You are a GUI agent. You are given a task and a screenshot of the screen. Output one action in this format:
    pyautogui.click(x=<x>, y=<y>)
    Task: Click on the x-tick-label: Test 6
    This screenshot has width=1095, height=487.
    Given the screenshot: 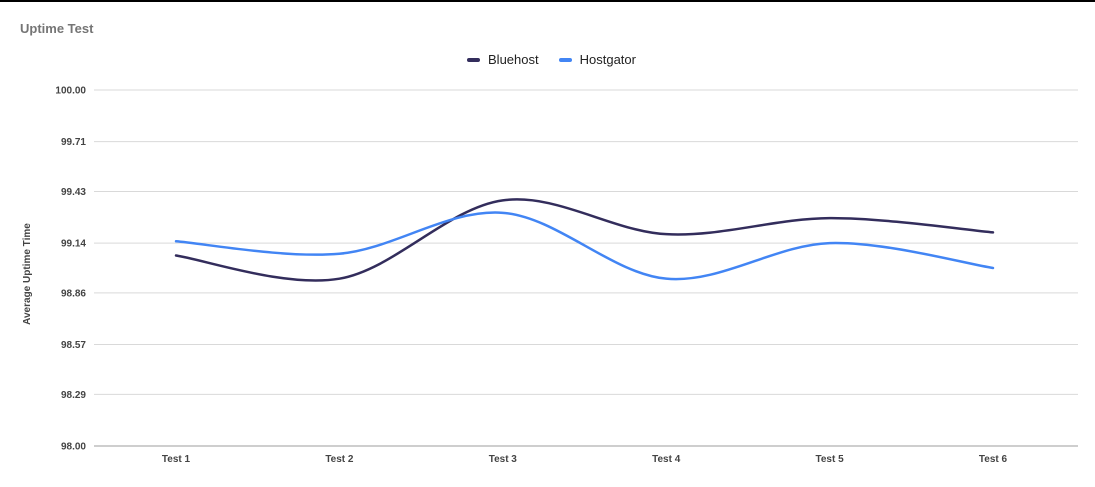 What is the action you would take?
    pyautogui.click(x=993, y=459)
    